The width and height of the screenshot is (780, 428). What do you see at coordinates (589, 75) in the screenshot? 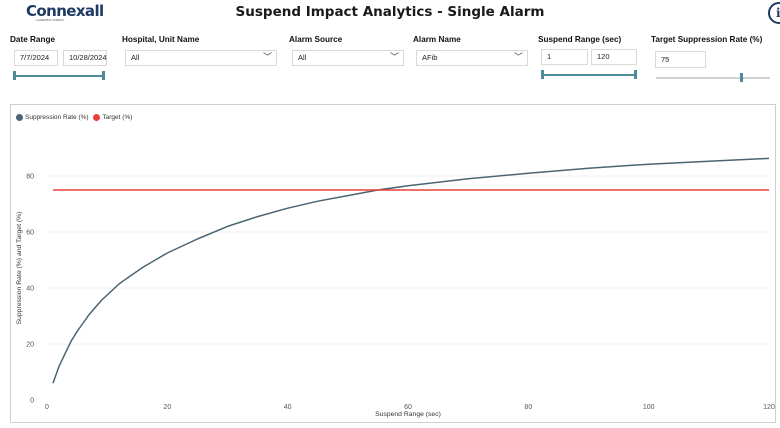
I see `suspend-range-slider-track` at bounding box center [589, 75].